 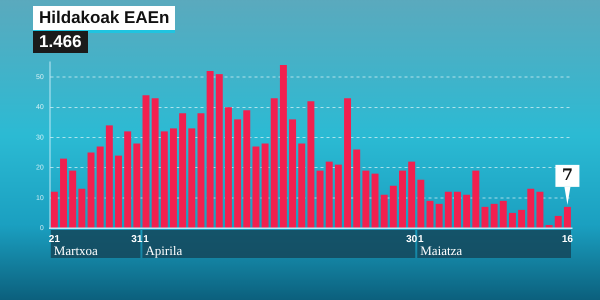 I want to click on x-tick-label: 16, so click(x=568, y=239).